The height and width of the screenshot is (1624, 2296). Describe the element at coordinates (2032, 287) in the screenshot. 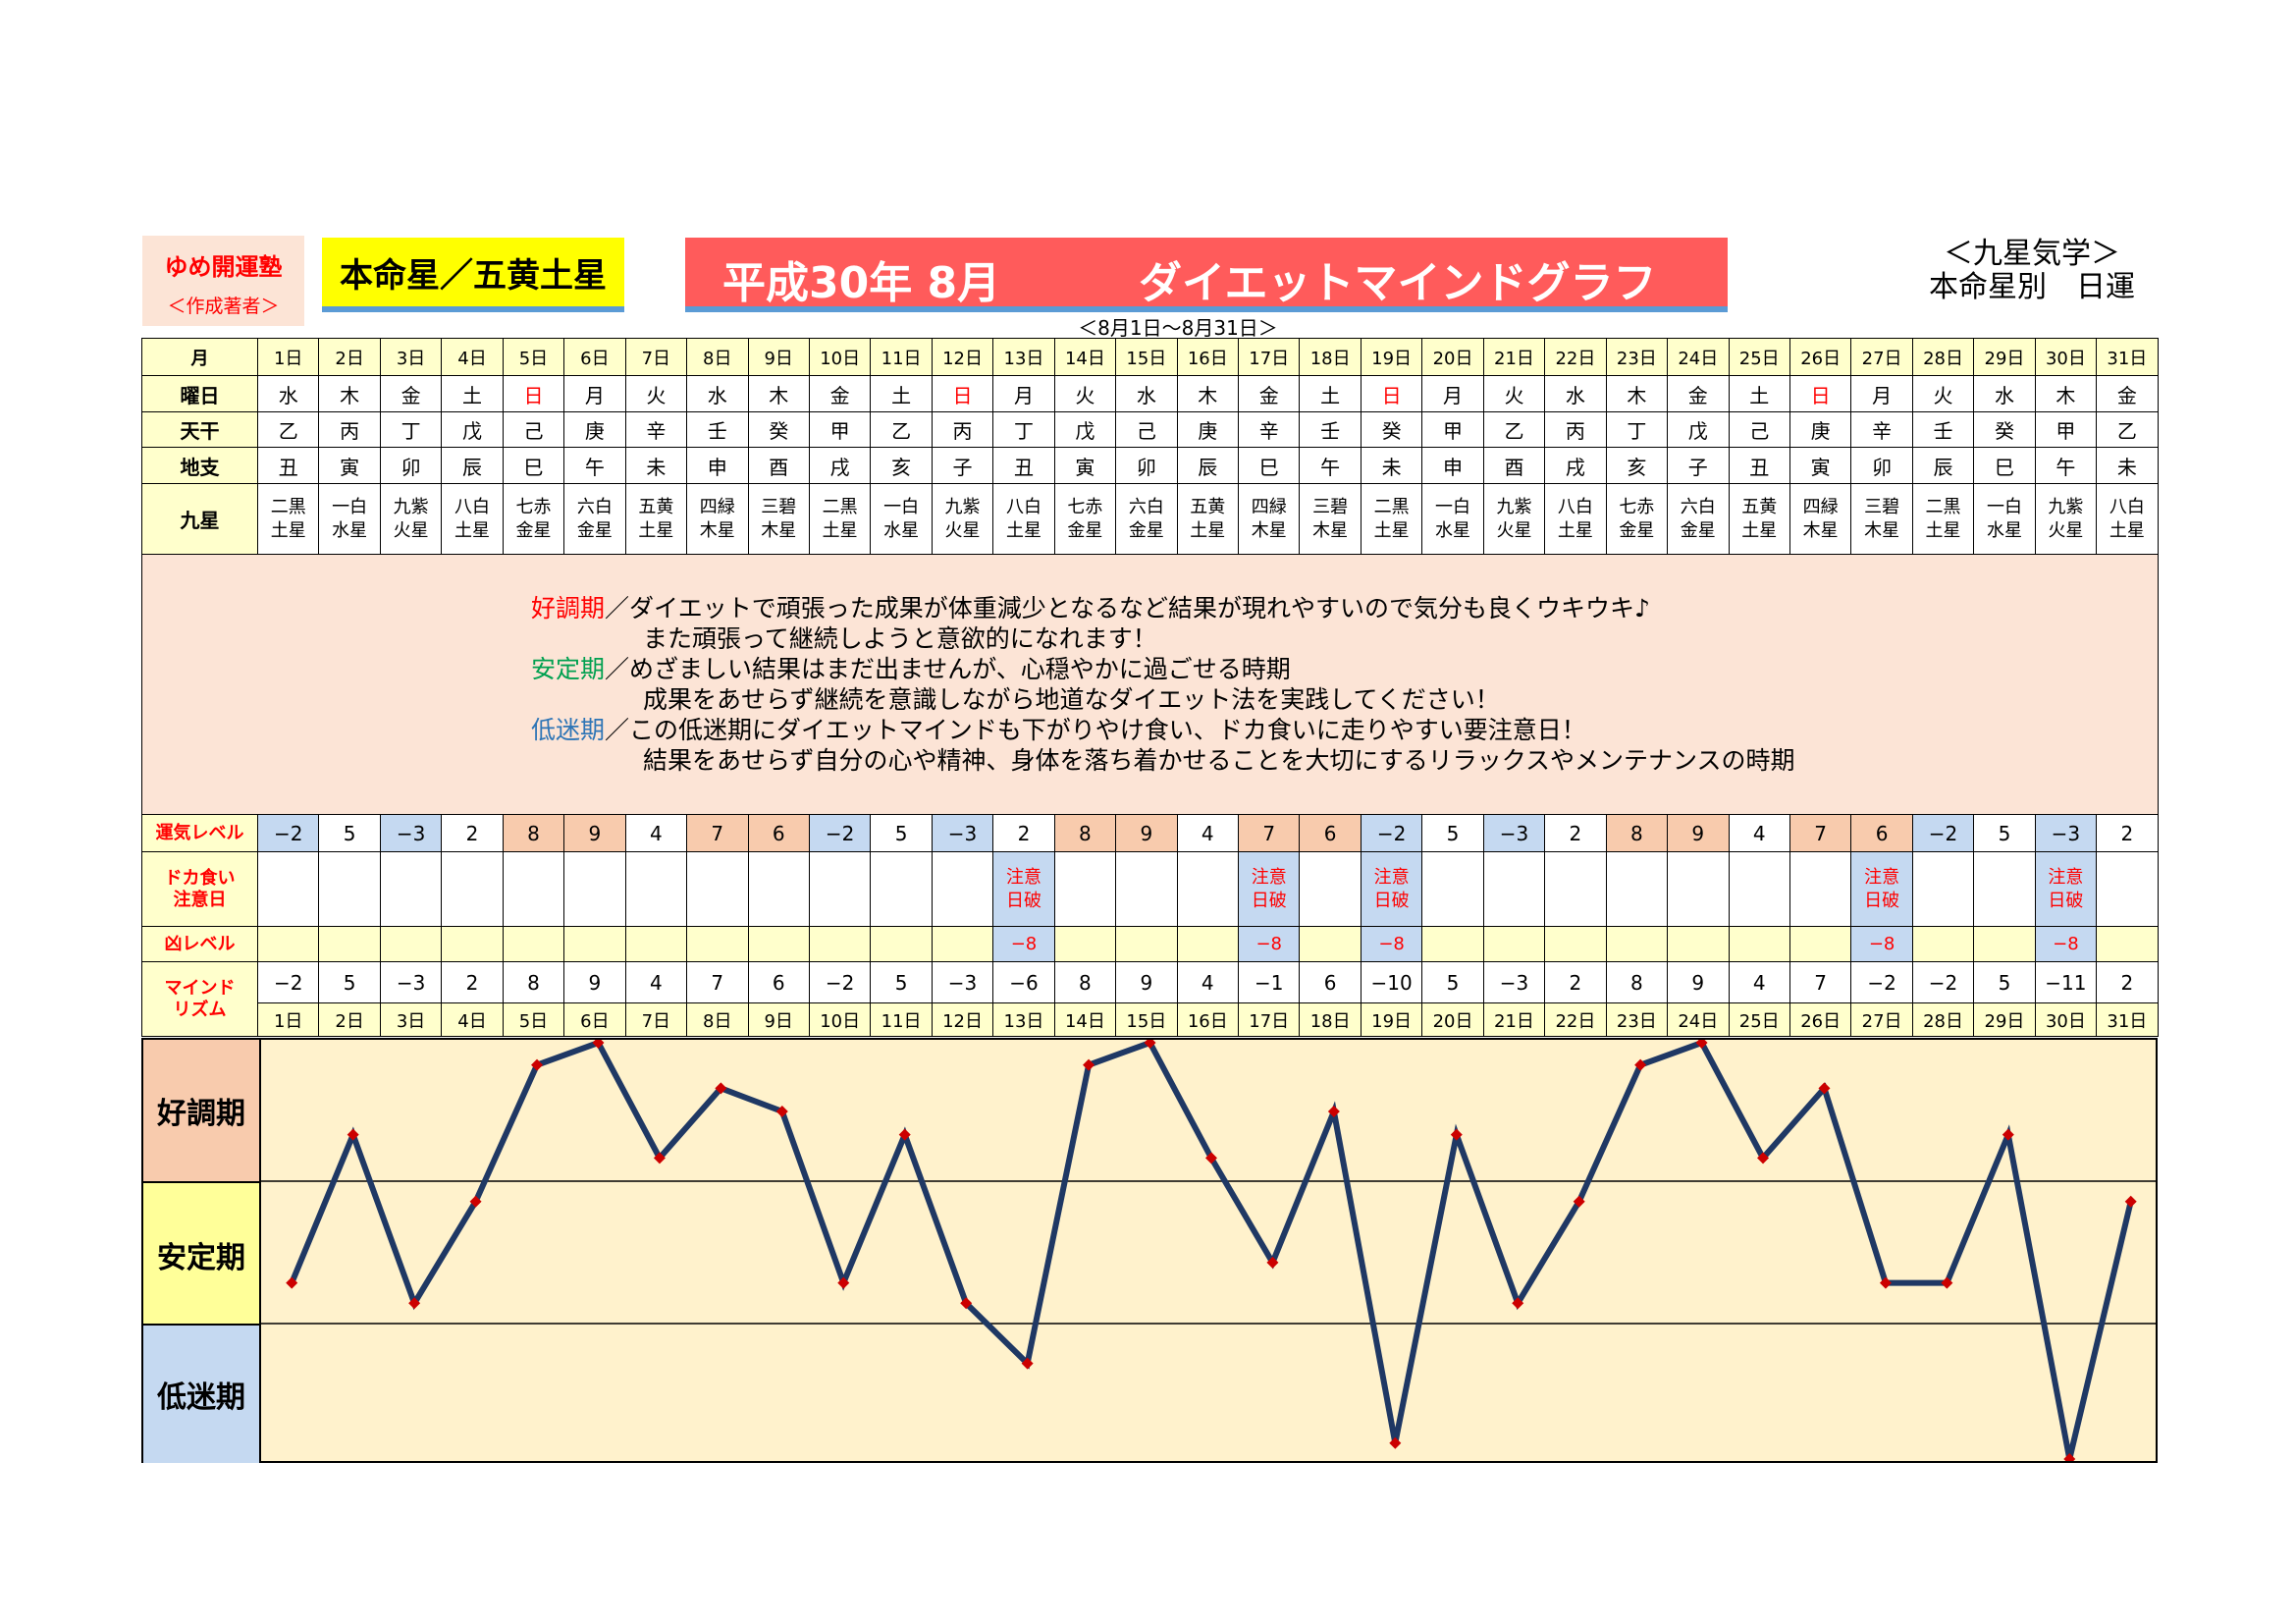

I see `school-line2: 本命星別 日運` at that location.